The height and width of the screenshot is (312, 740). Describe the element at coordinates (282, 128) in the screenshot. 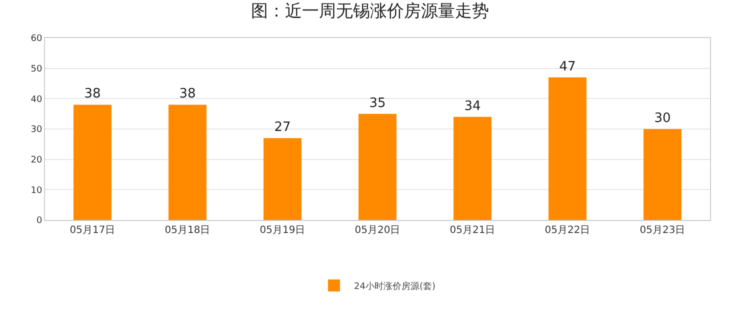

I see `data-label: 27` at that location.